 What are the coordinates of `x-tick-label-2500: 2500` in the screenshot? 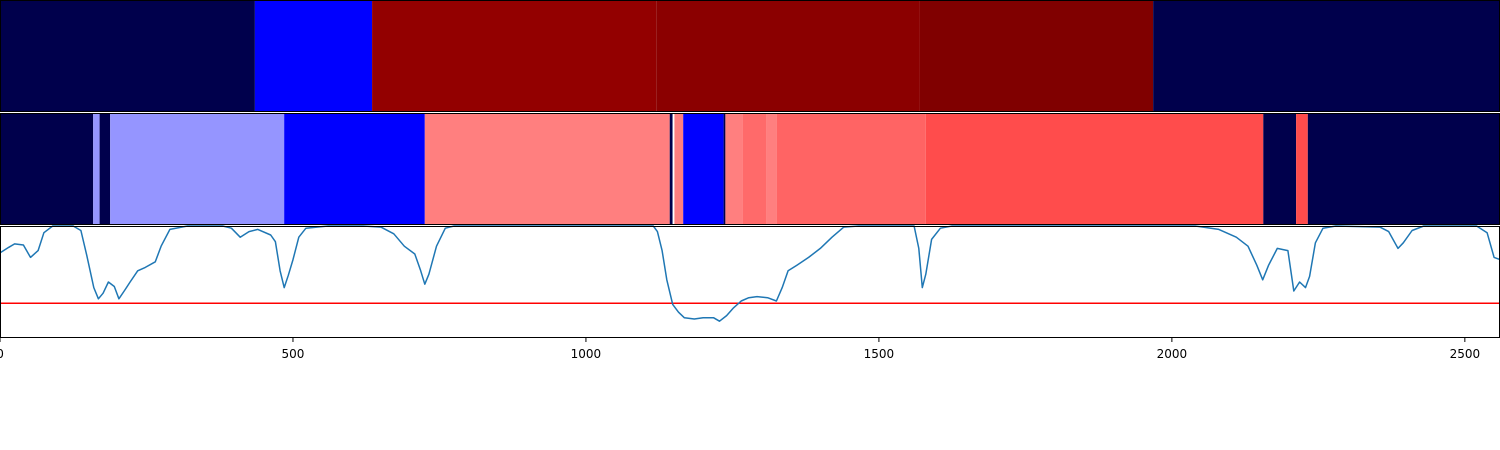 It's located at (1465, 354).